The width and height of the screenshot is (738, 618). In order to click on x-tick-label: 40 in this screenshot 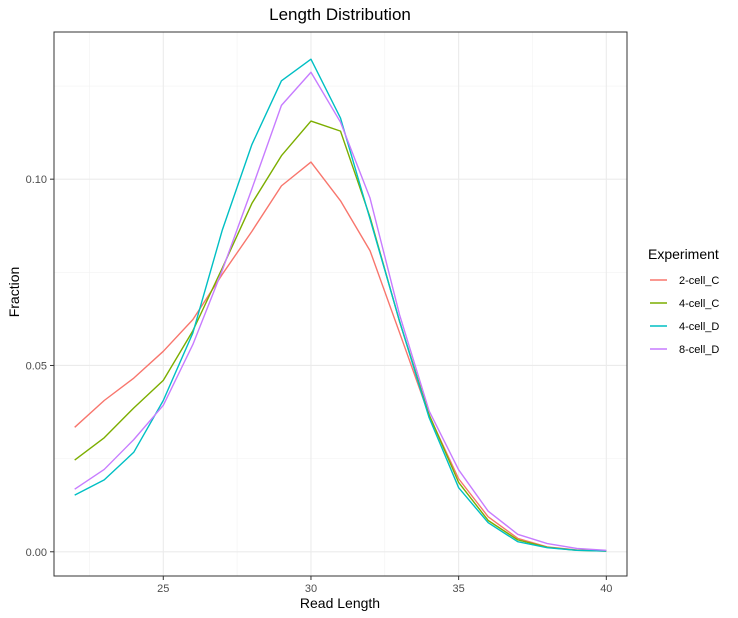, I will do `click(606, 589)`.